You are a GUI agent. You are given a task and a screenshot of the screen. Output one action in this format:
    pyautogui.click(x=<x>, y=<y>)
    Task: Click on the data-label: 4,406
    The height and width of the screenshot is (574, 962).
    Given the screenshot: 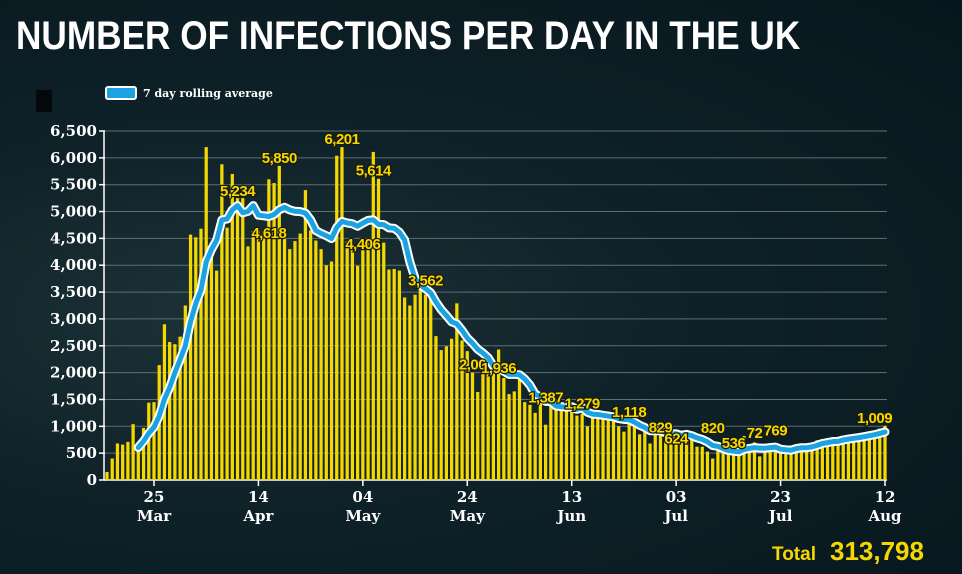 What is the action you would take?
    pyautogui.click(x=362, y=244)
    